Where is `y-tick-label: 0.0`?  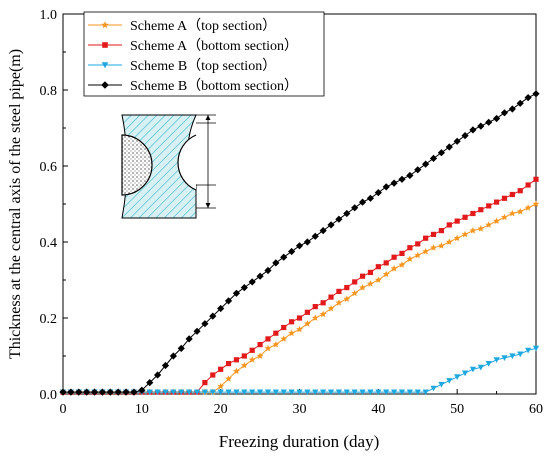 y-tick-label: 0.0 is located at coordinates (49, 395).